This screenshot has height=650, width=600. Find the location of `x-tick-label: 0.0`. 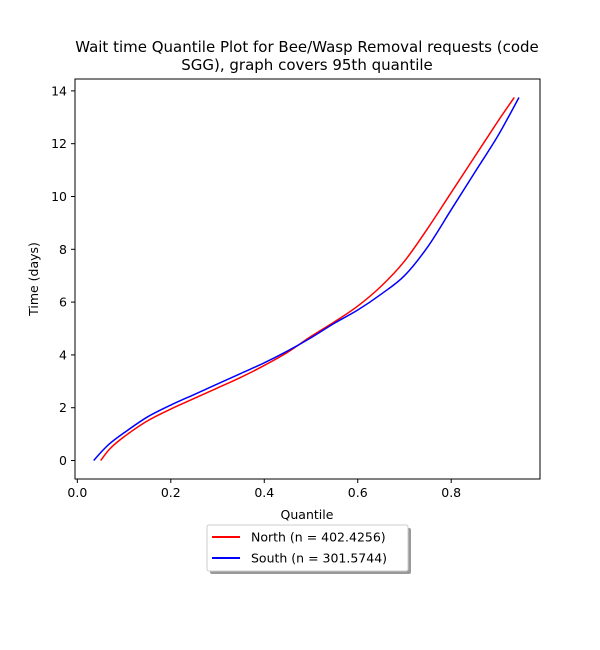

x-tick-label: 0.0 is located at coordinates (77, 492).